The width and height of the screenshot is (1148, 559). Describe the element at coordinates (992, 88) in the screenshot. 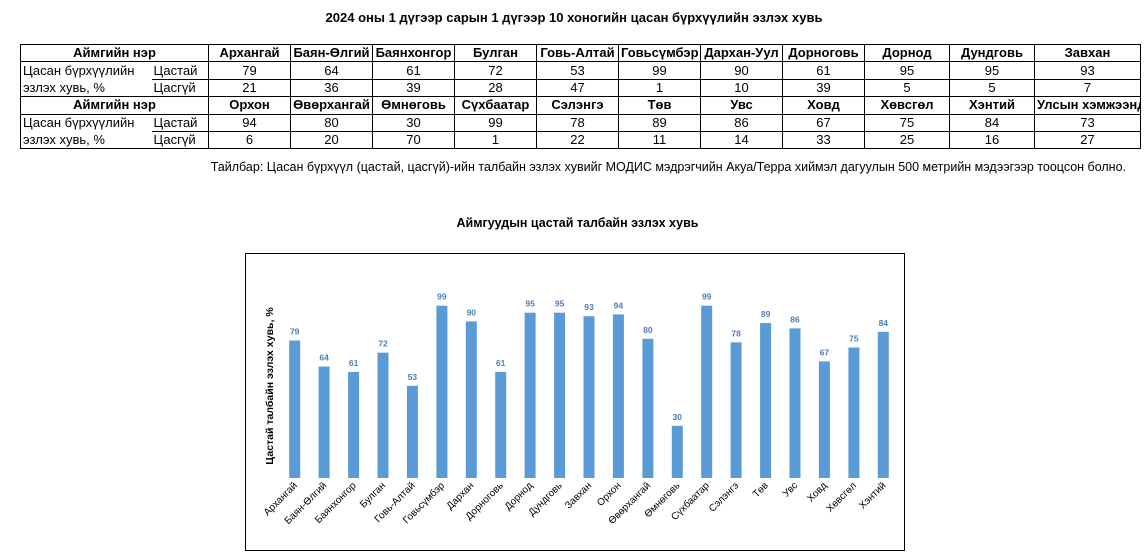

I see `nosnow-value-cell: 5` at that location.